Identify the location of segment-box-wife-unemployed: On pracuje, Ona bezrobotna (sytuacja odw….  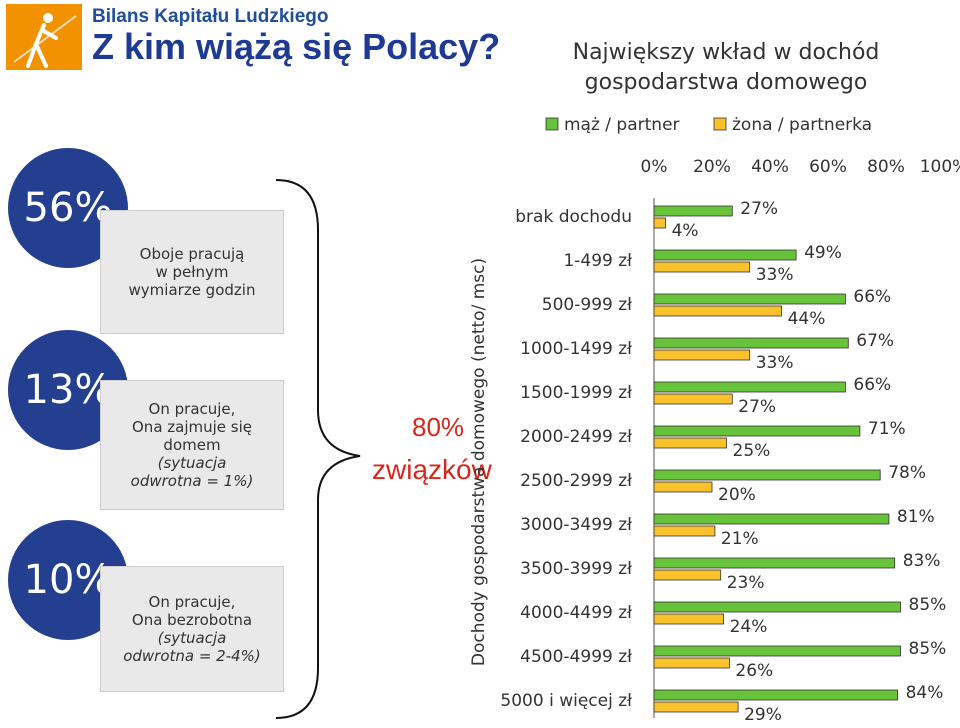
(192, 629).